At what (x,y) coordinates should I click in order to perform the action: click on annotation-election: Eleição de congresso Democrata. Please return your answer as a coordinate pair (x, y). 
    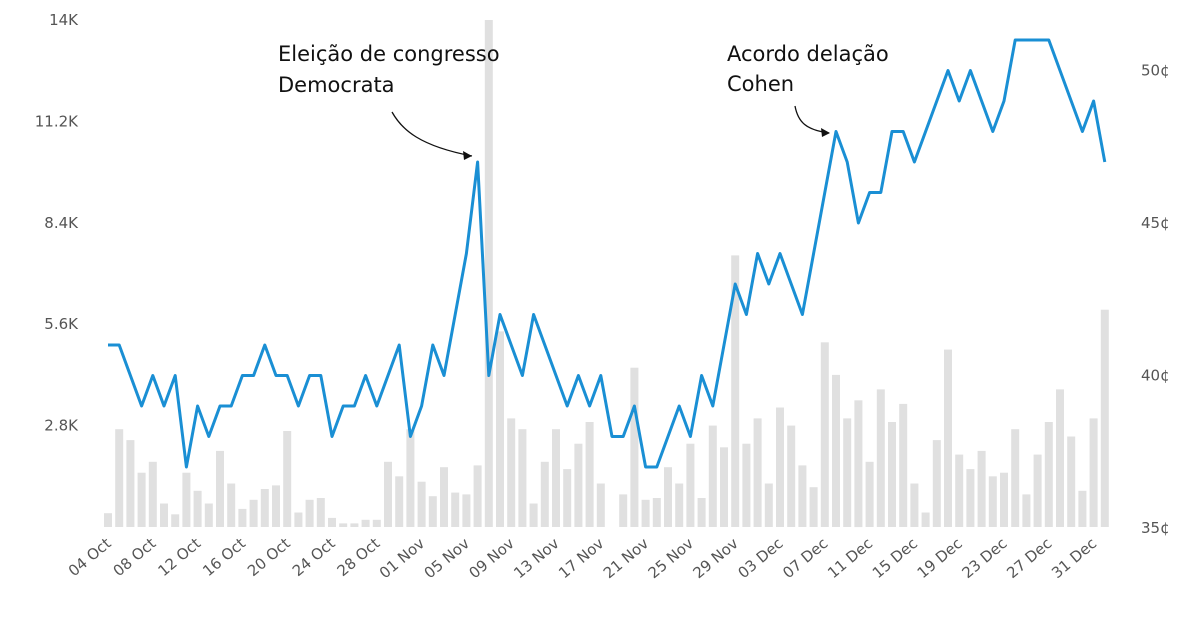
    Looking at the image, I should click on (389, 101).